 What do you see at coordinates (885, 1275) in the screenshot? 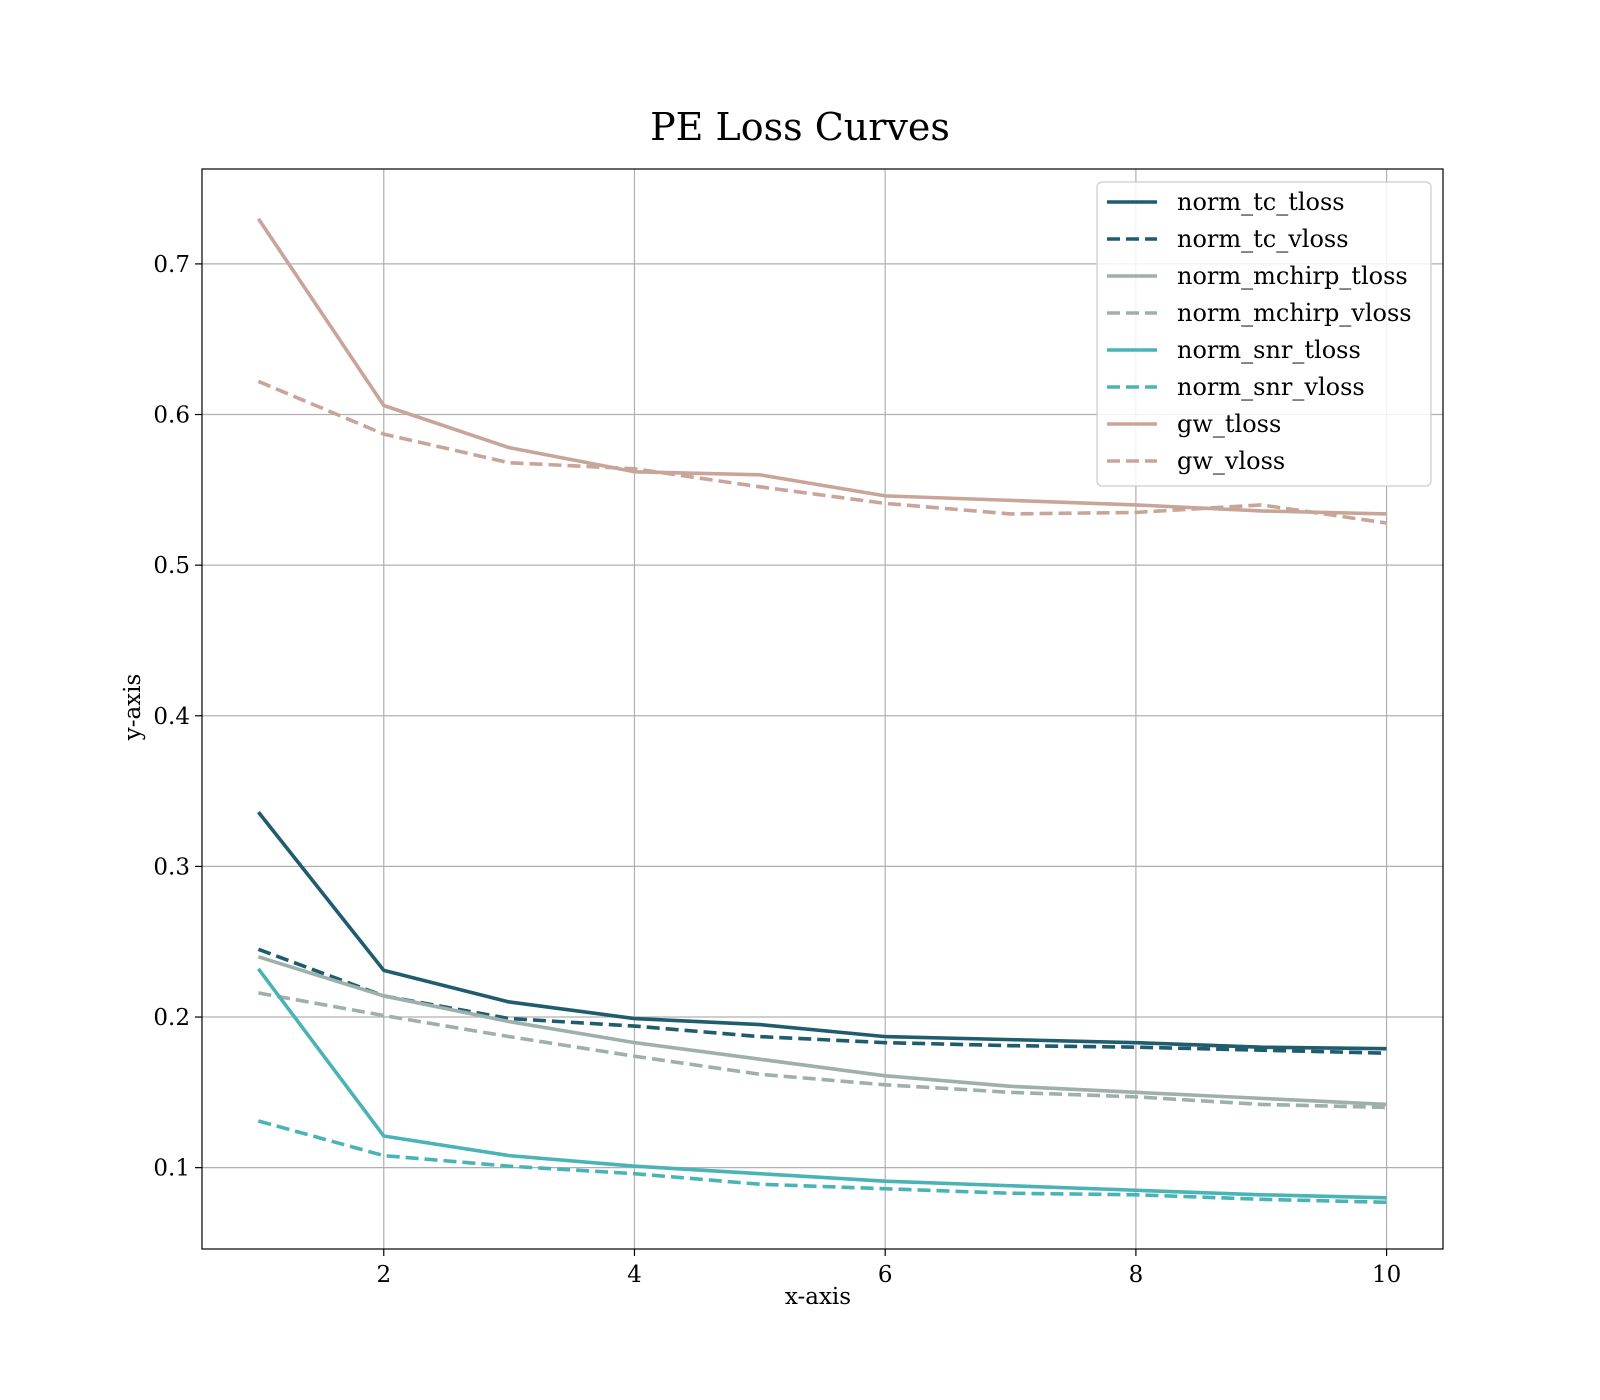
I see `x-tick-label: 6` at bounding box center [885, 1275].